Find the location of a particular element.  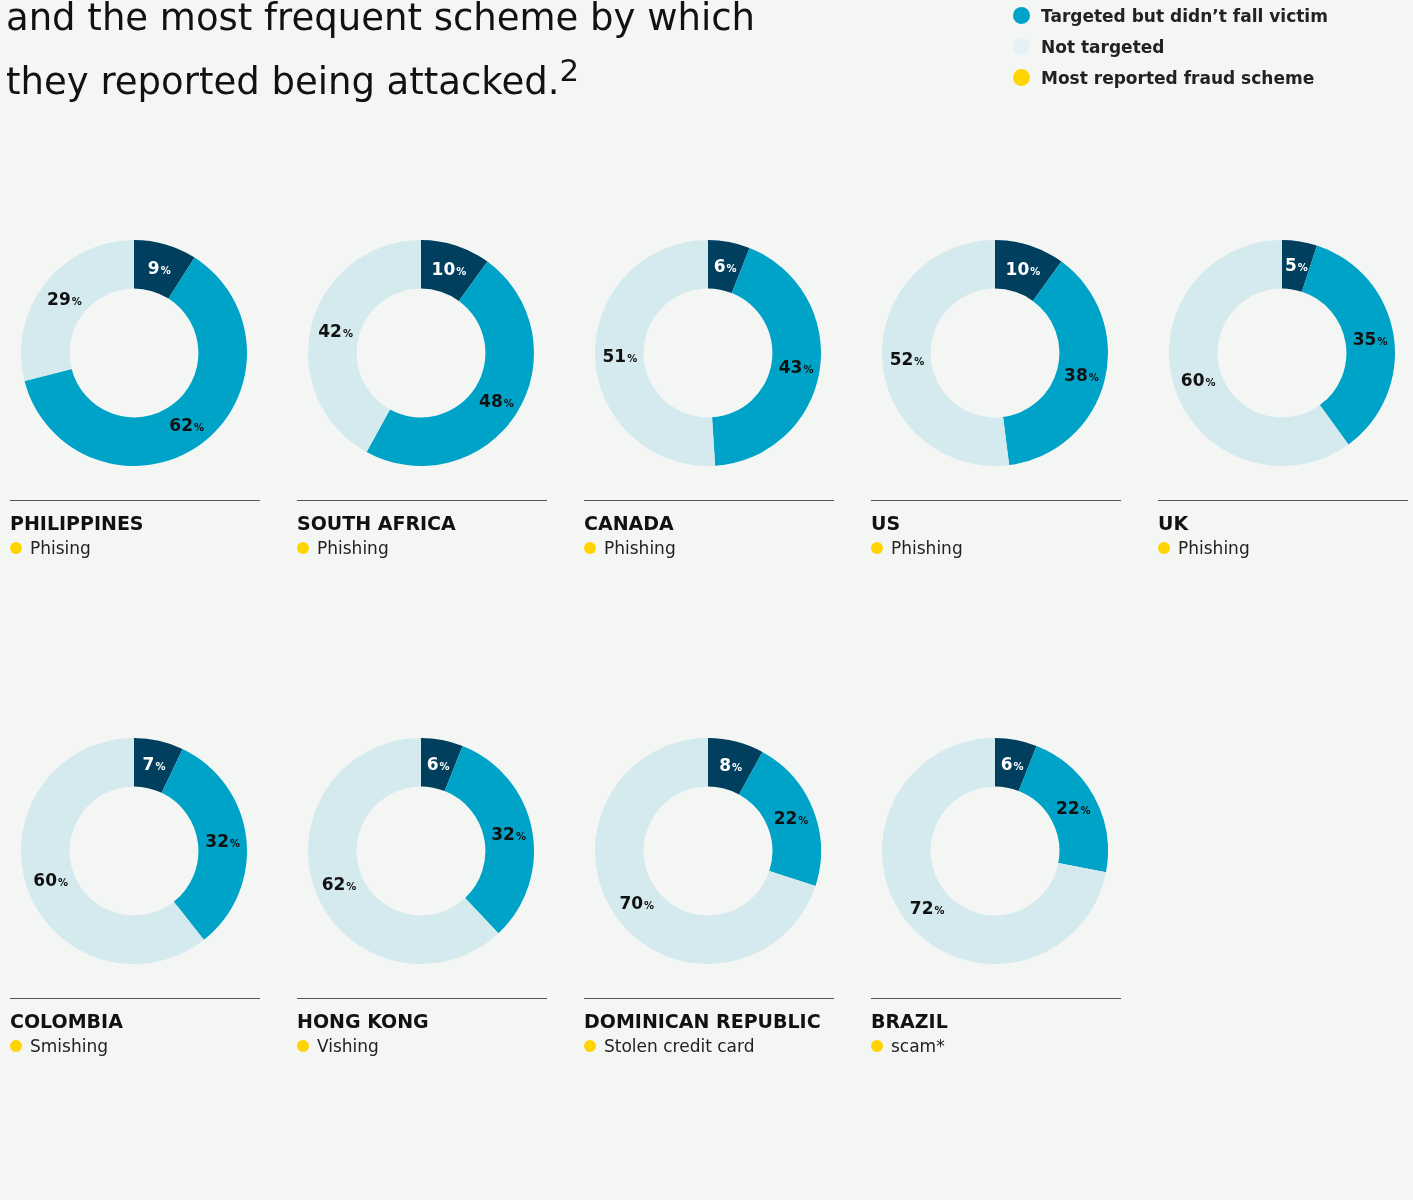

text: Vishing is located at coordinates (348, 1046).